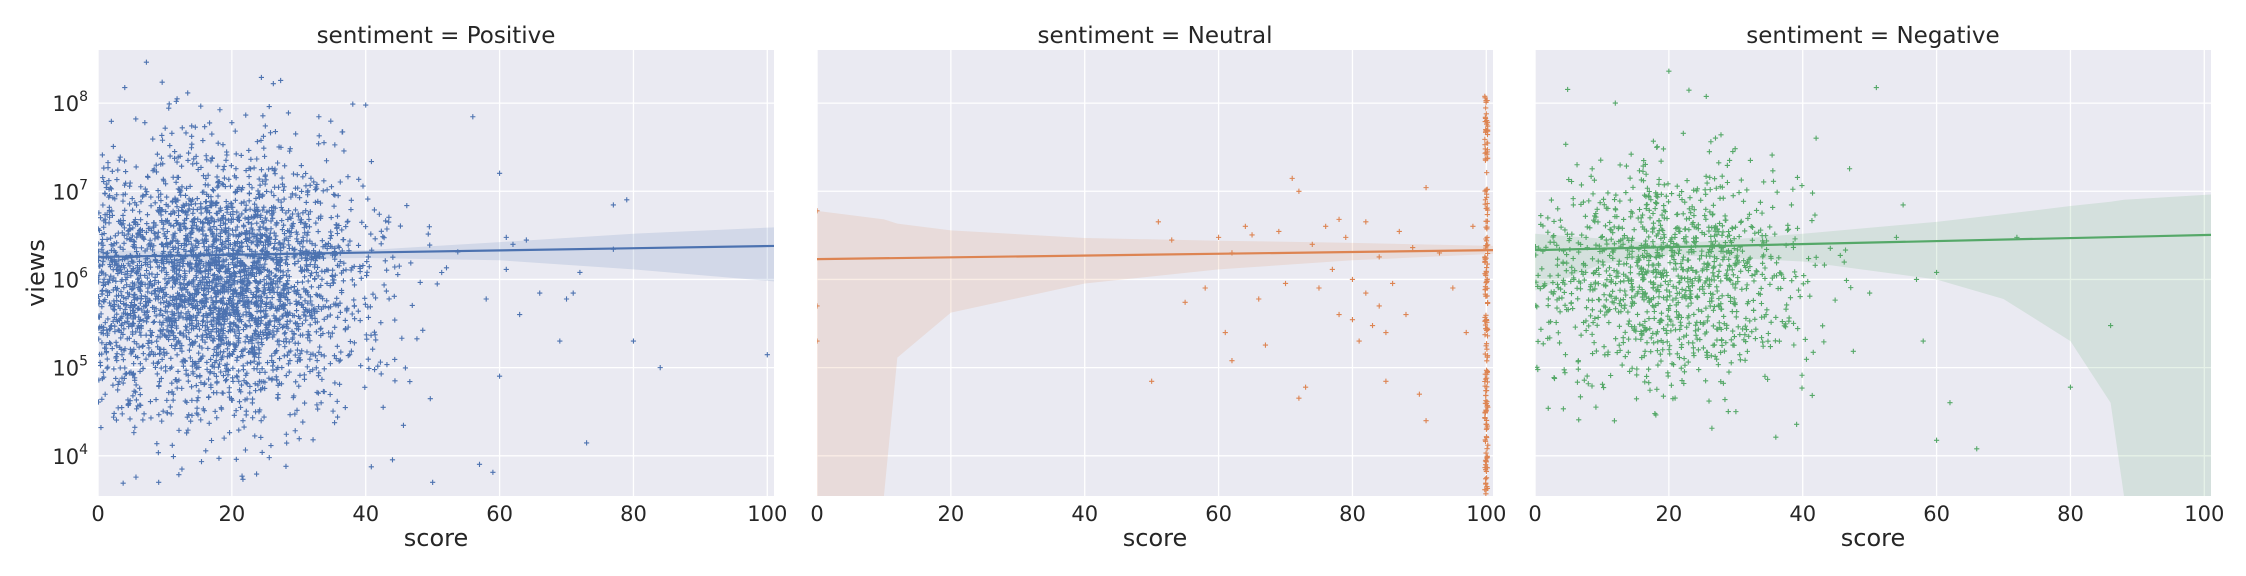 The width and height of the screenshot is (2246, 576). What do you see at coordinates (439, 514) in the screenshot?
I see `x-tick-labels: 0 20 40 60 80 100` at bounding box center [439, 514].